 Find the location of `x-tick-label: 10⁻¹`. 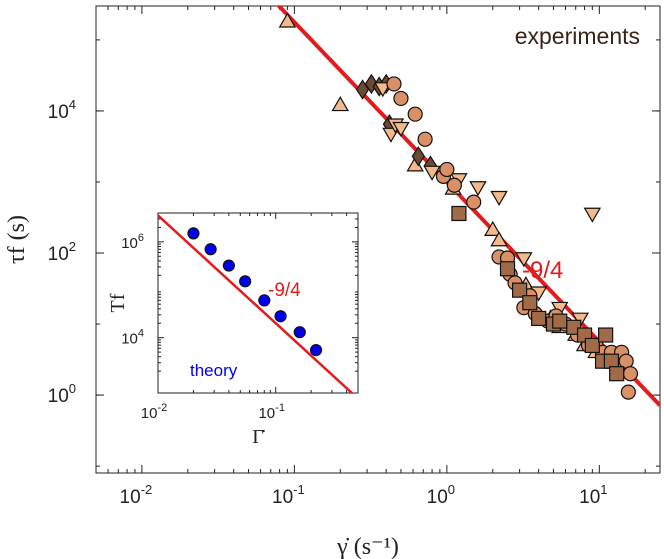

x-tick-label: 10⁻¹ is located at coordinates (288, 495).